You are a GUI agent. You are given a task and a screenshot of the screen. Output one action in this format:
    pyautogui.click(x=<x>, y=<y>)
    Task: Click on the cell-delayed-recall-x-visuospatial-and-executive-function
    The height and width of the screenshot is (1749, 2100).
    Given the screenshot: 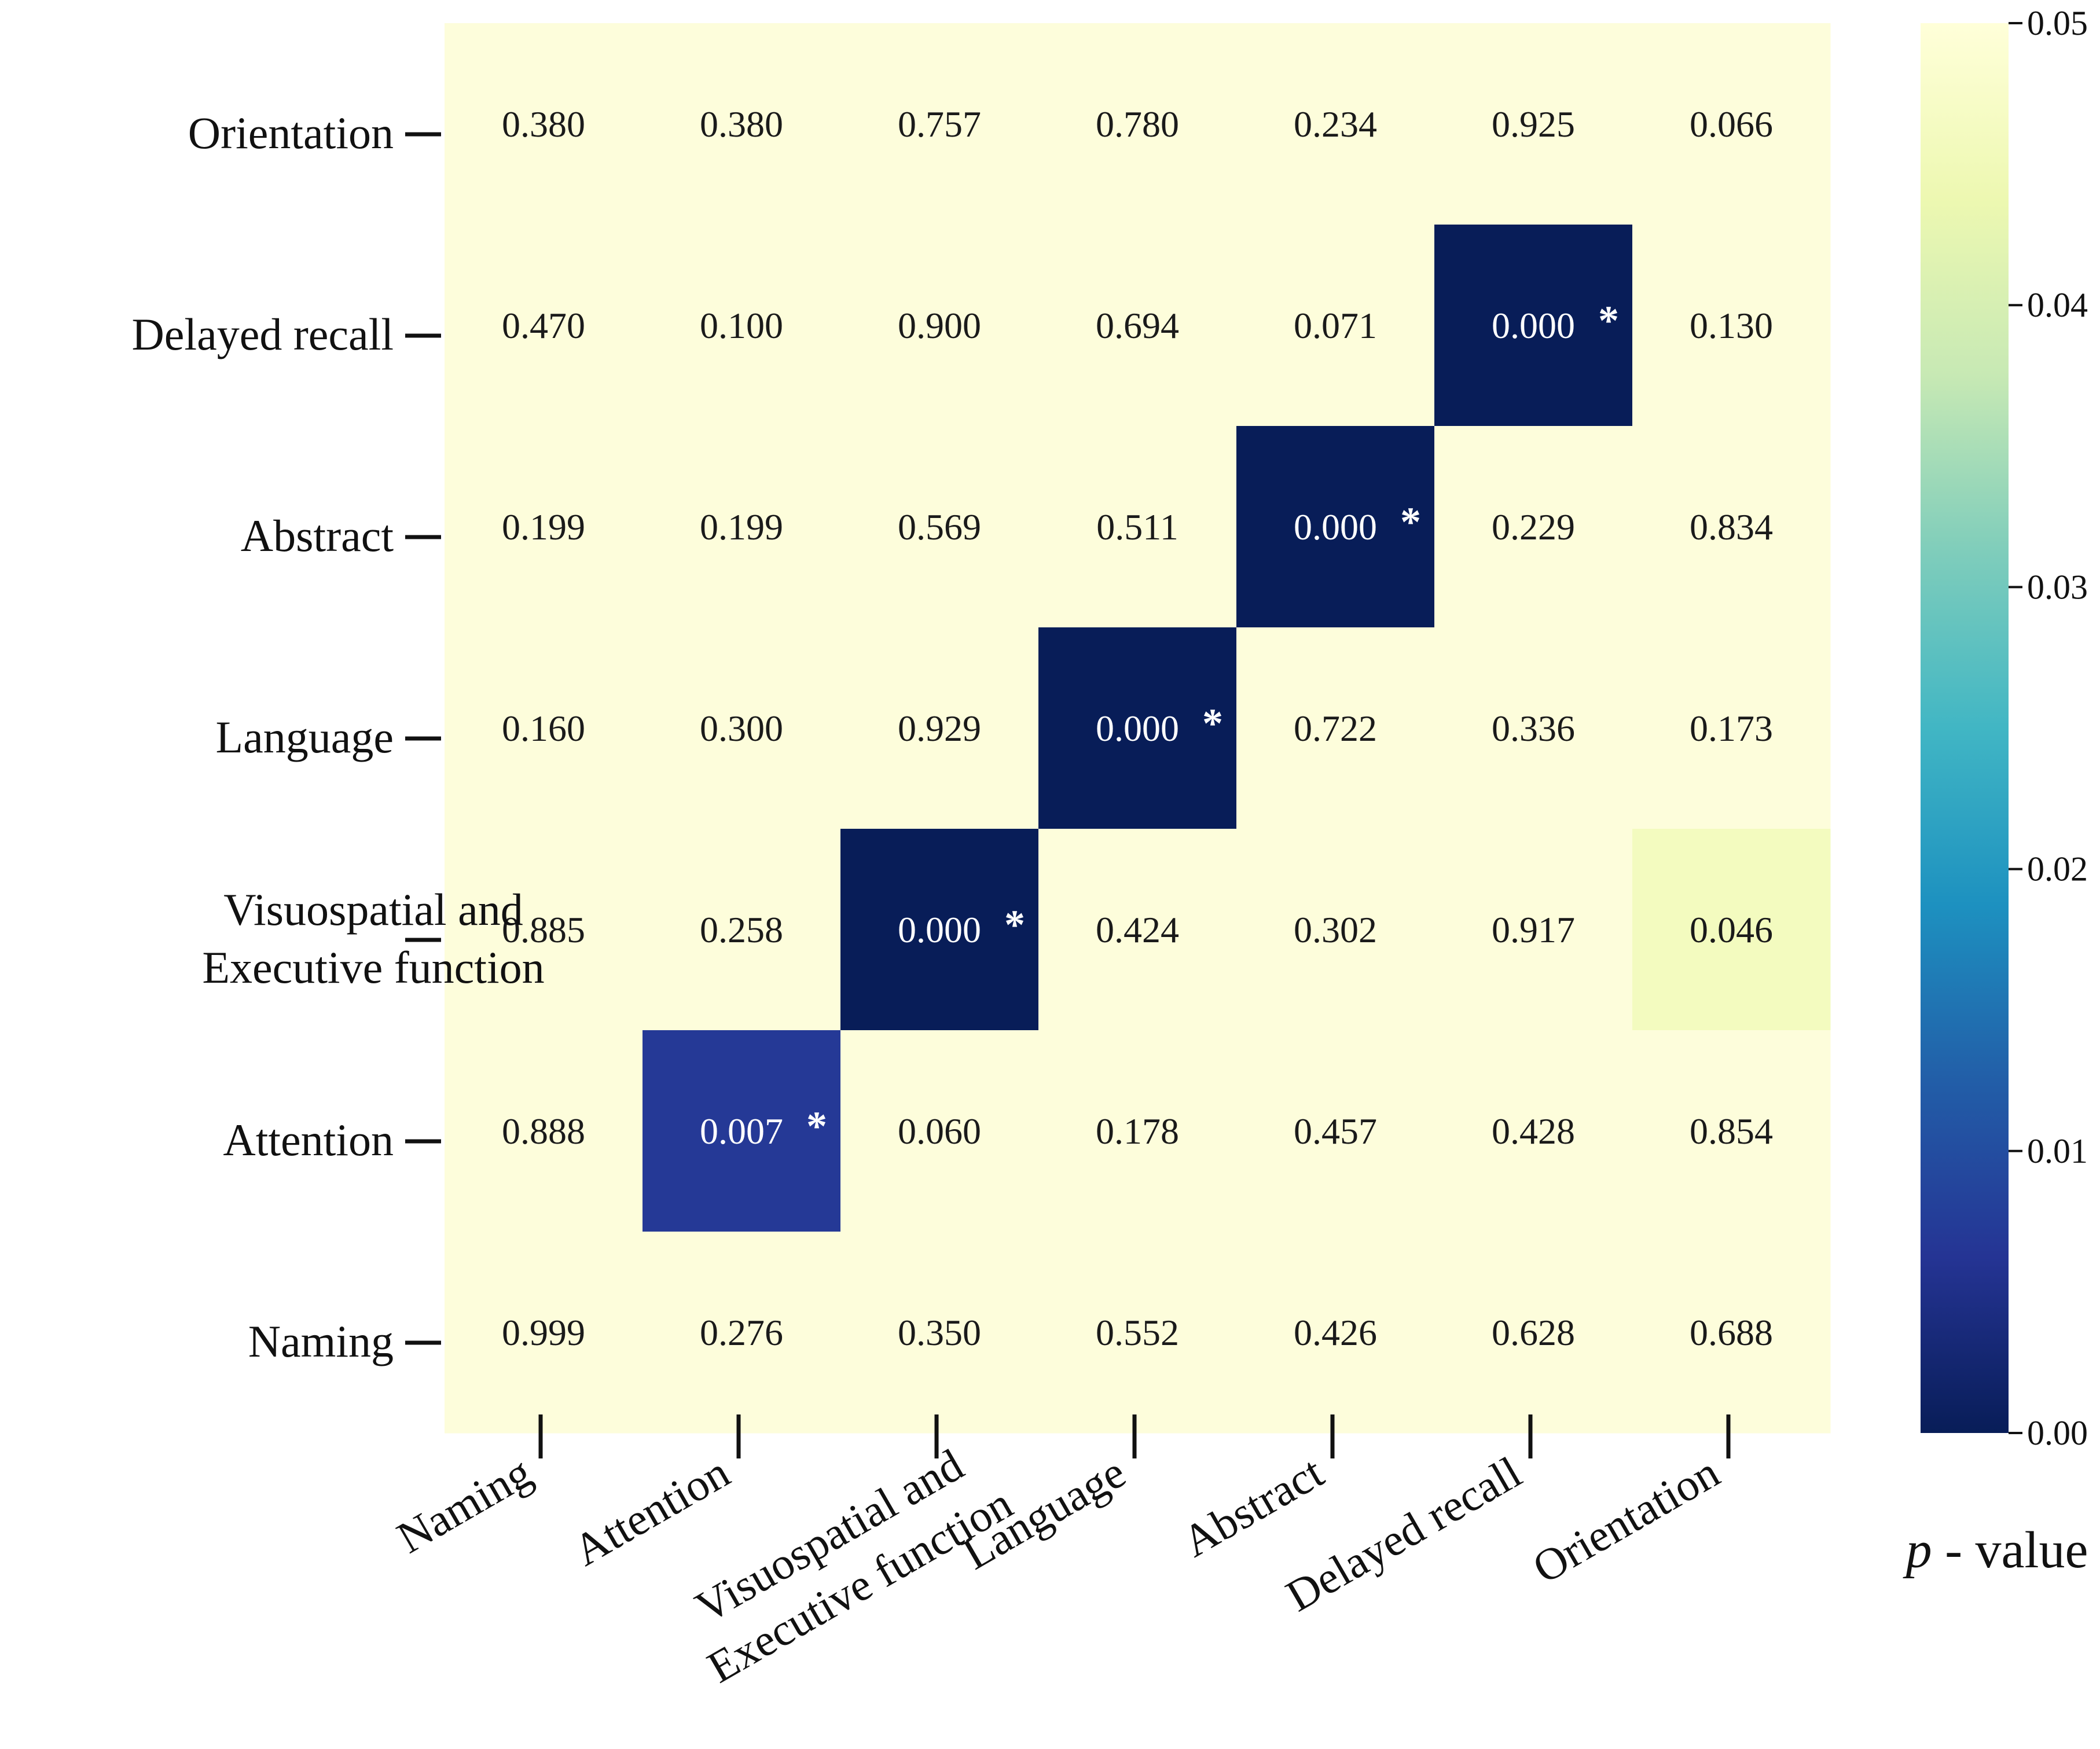 What is the action you would take?
    pyautogui.click(x=940, y=326)
    